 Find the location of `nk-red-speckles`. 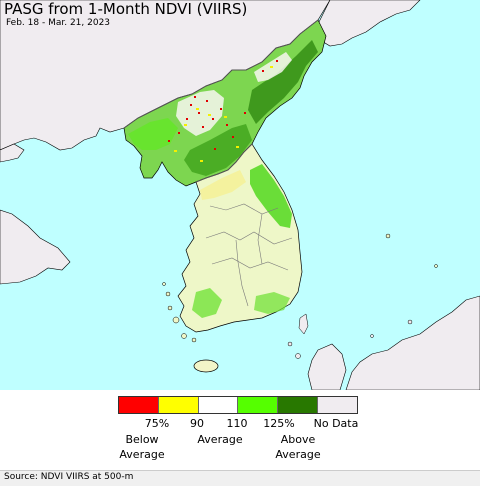

nk-red-speckles is located at coordinates (223, 105).